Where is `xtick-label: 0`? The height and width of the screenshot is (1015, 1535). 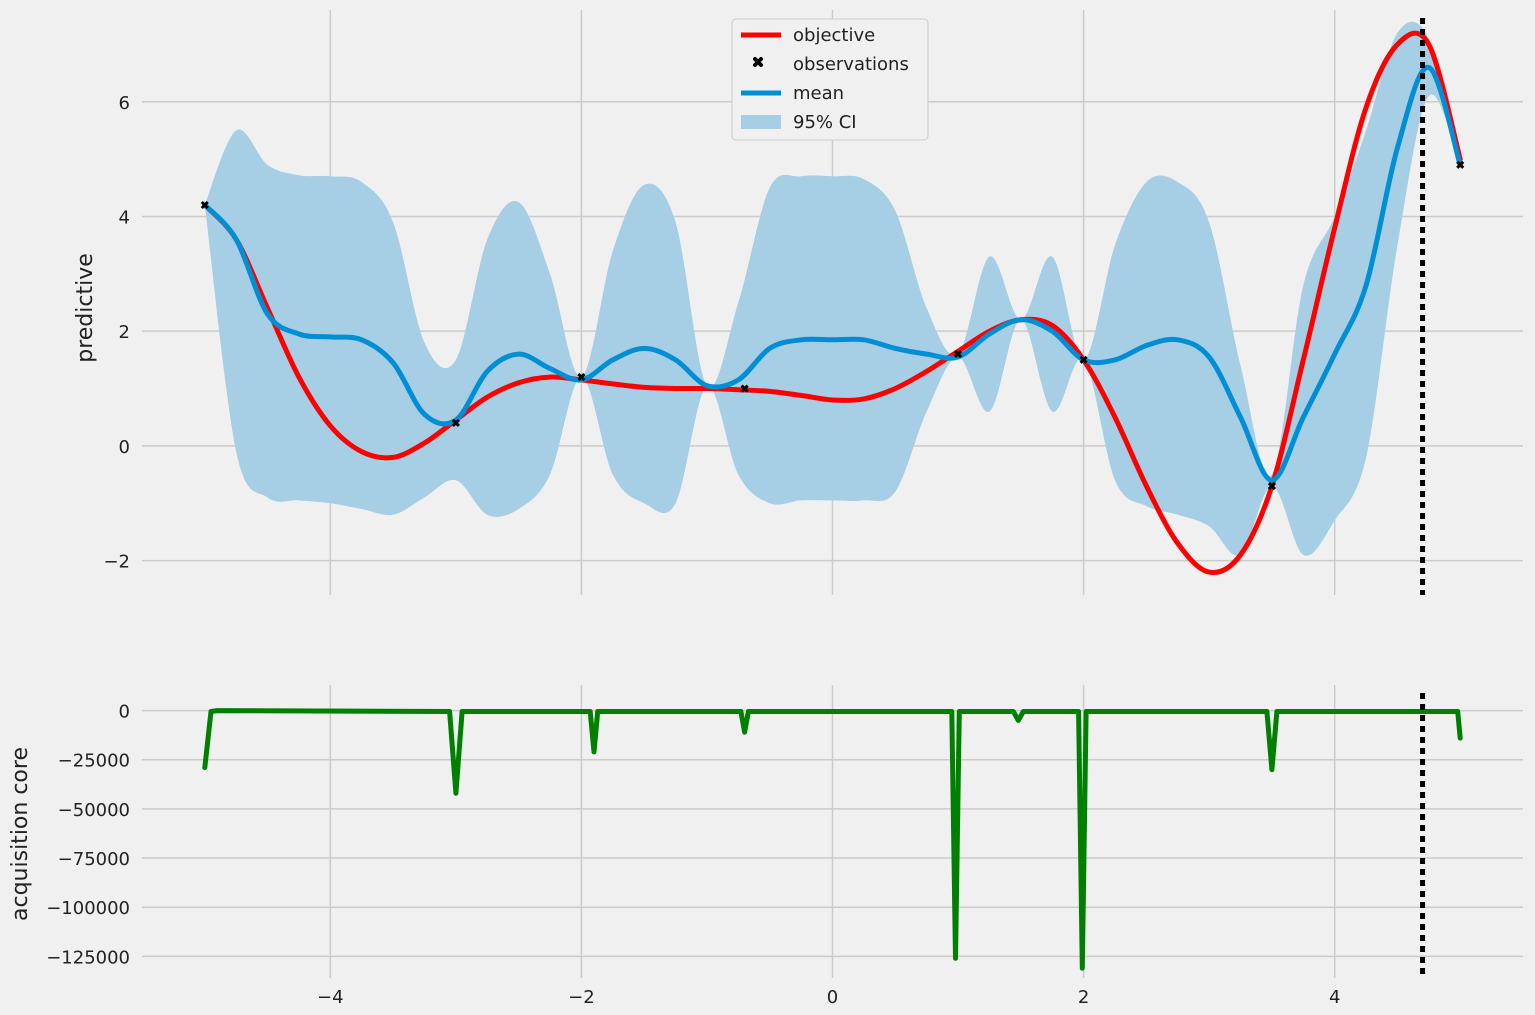
xtick-label: 0 is located at coordinates (832, 997).